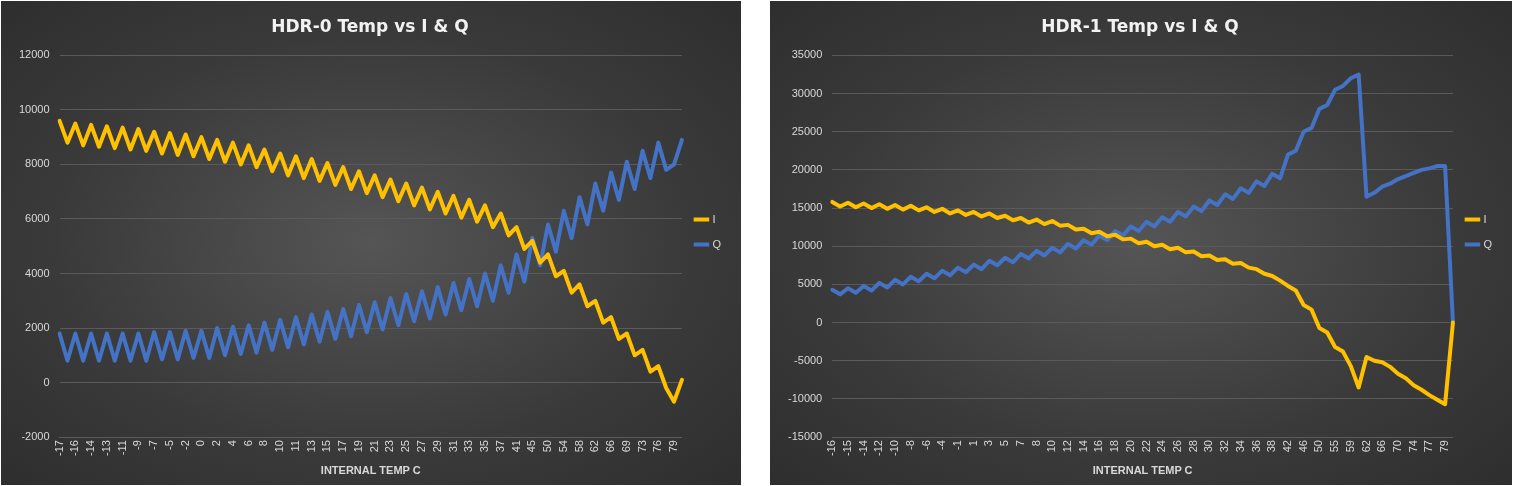  Describe the element at coordinates (389, 446) in the screenshot. I see `x-tick-label: 23` at that location.